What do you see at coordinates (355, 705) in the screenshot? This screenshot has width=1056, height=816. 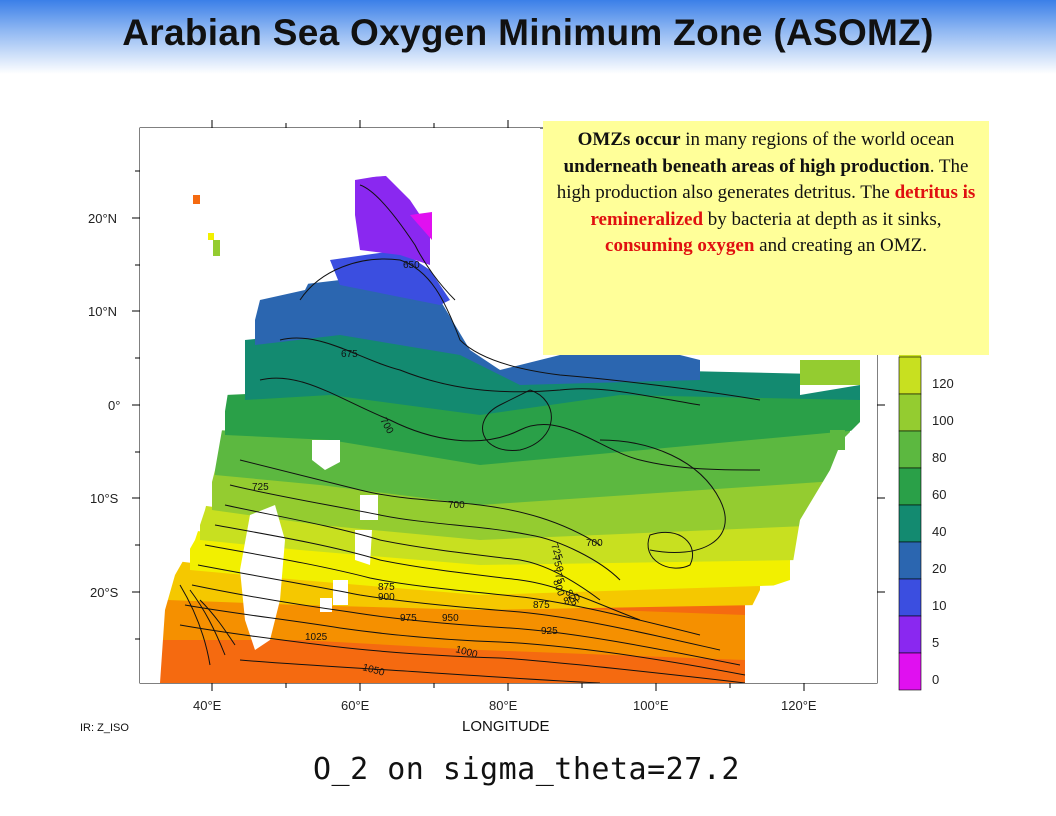 I see `x-tick-label: 60°E` at bounding box center [355, 705].